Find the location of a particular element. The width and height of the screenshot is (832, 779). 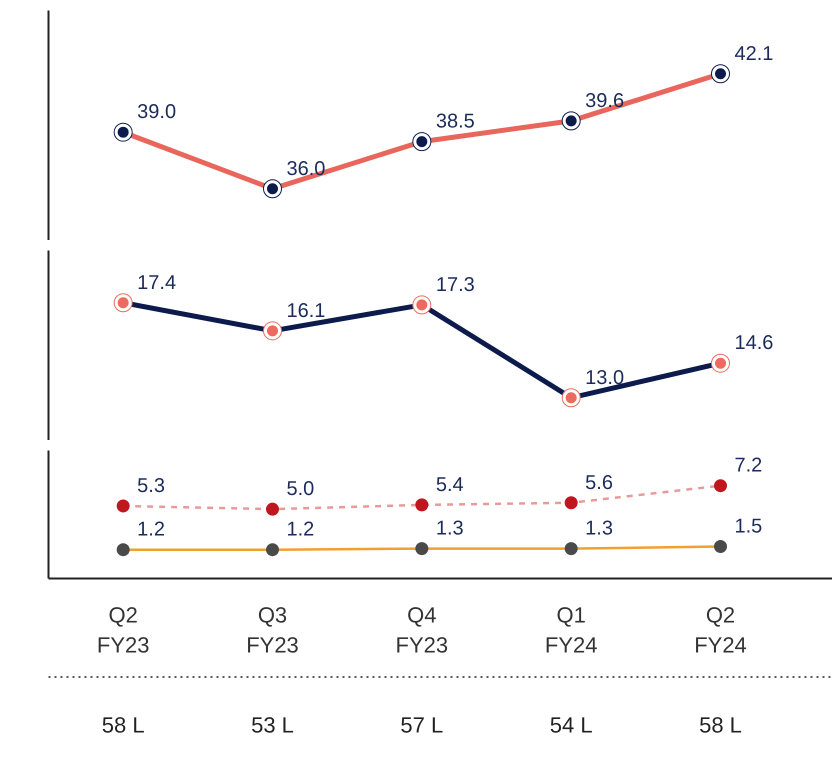

text: 54 L is located at coordinates (571, 725).